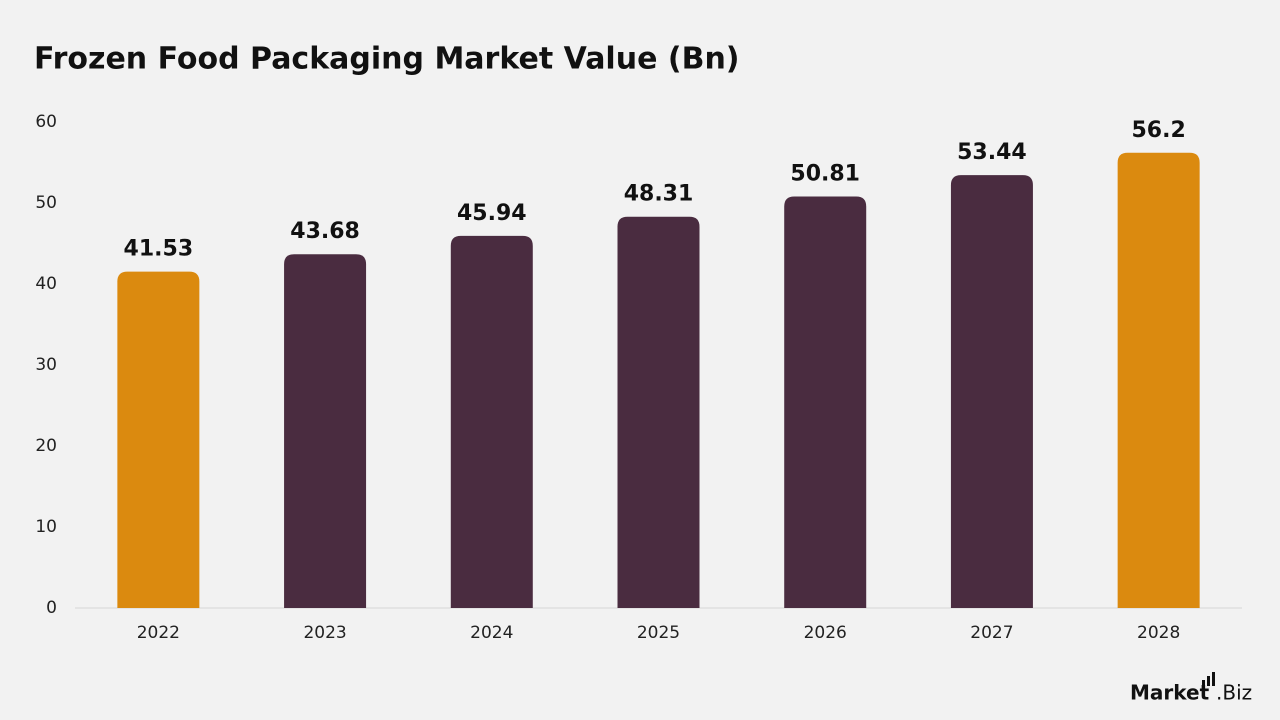  Describe the element at coordinates (46, 122) in the screenshot. I see `y-tick-label: 60` at that location.